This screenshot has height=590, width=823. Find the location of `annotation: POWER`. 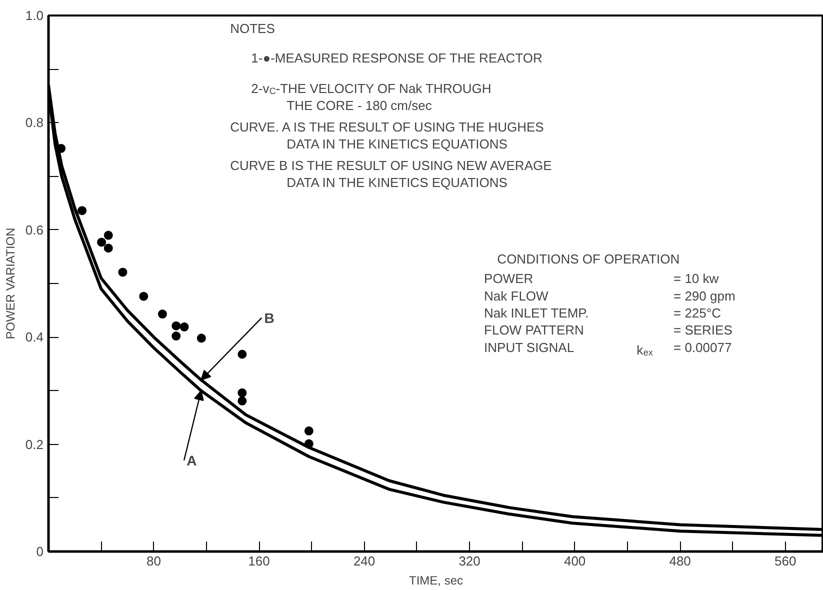

annotation: POWER is located at coordinates (509, 278).